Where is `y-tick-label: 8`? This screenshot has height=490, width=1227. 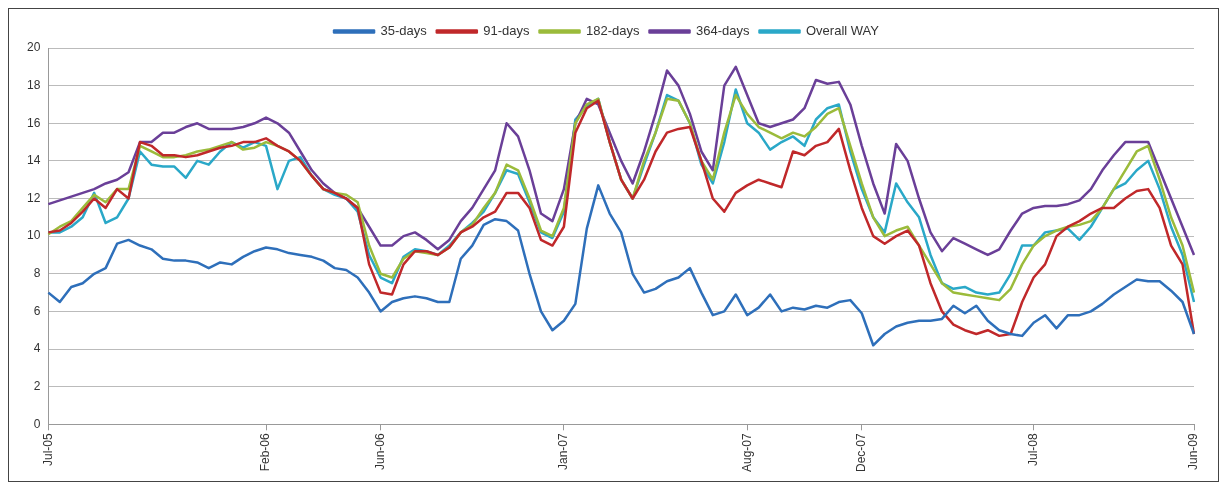
y-tick-label: 8 is located at coordinates (37, 273).